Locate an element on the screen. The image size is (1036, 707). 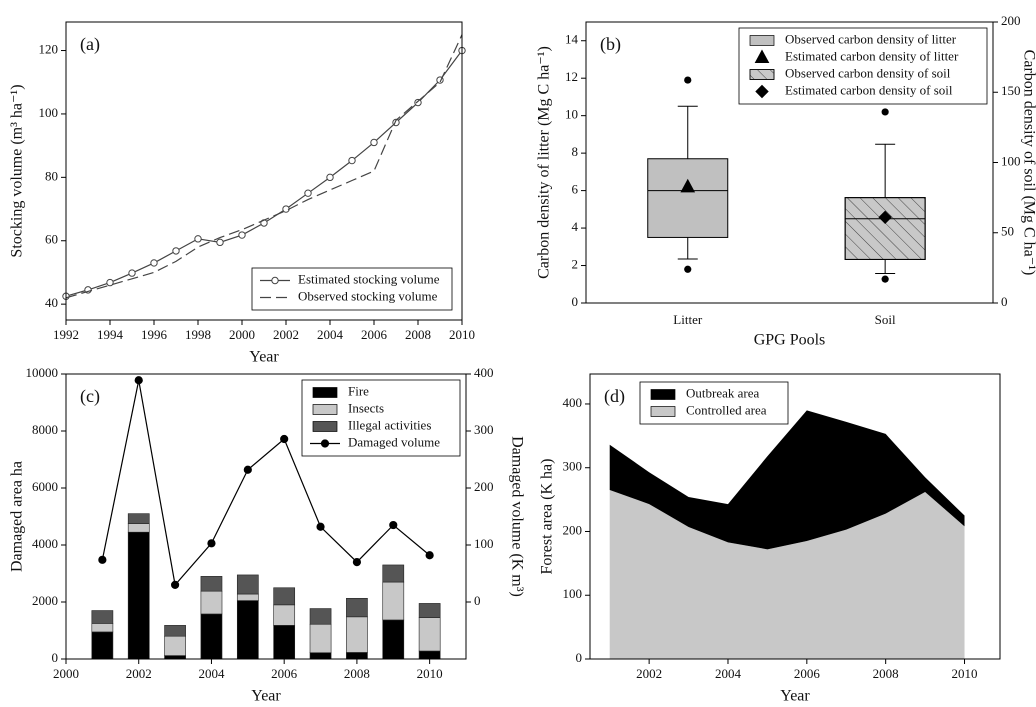
legend-label: Damaged volume is located at coordinates (394, 441).